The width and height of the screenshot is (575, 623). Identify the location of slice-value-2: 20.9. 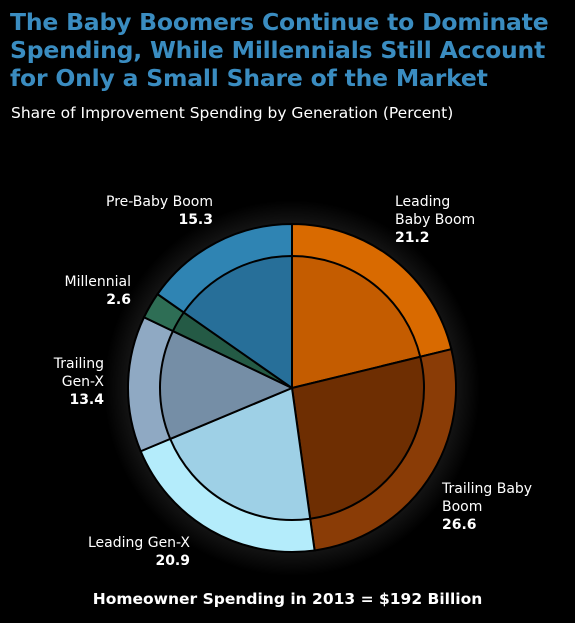
(172, 561).